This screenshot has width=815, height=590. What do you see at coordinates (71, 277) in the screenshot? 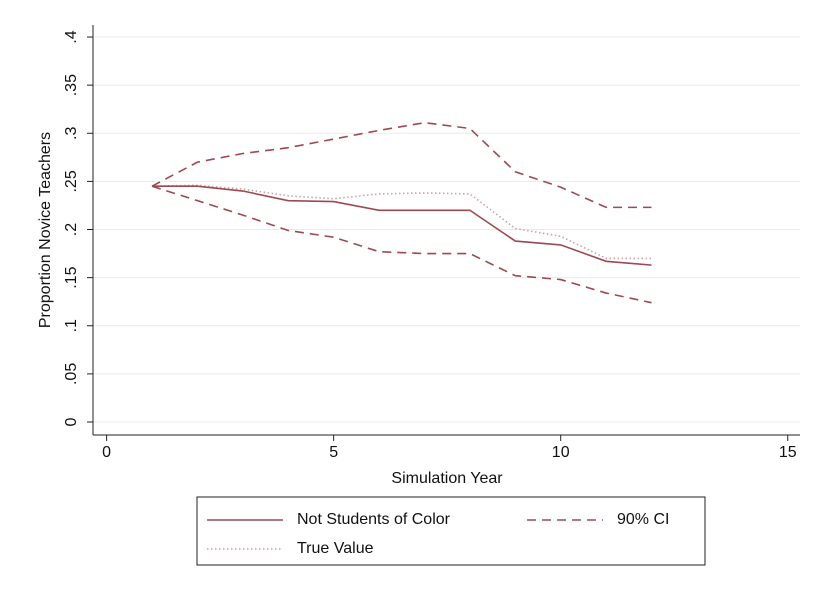
I see `y-tick-label: .15` at bounding box center [71, 277].